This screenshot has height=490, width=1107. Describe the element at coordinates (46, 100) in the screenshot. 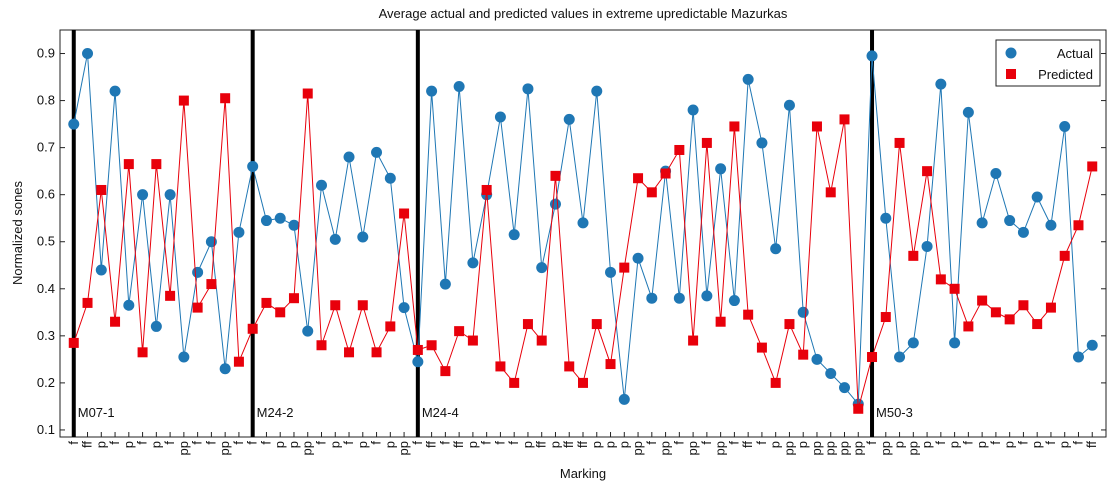

I see `y-tick-label: 0.8` at that location.